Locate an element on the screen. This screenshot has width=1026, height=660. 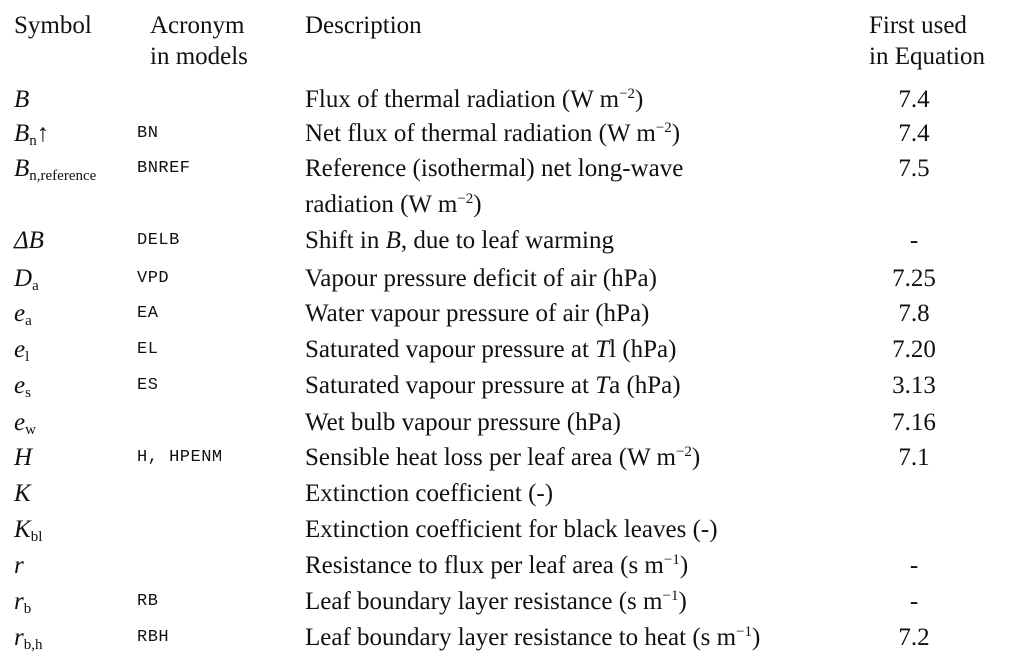
symbol-cell: Da is located at coordinates (26, 279).